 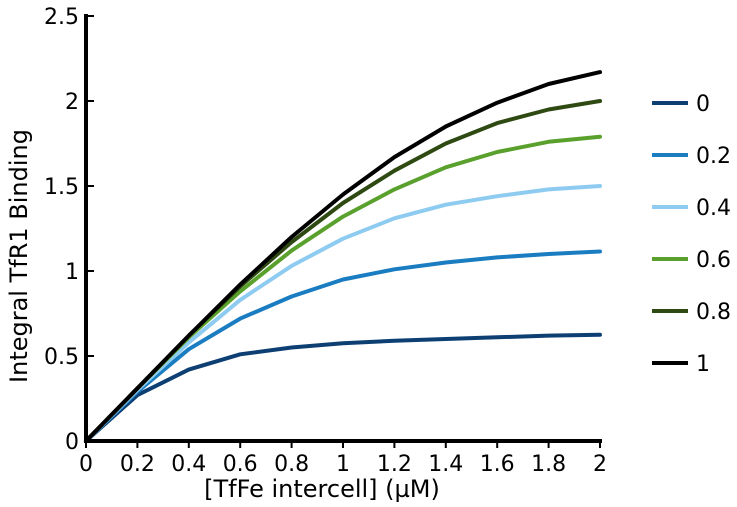 What do you see at coordinates (713, 156) in the screenshot?
I see `legend-label-1: 0.2` at bounding box center [713, 156].